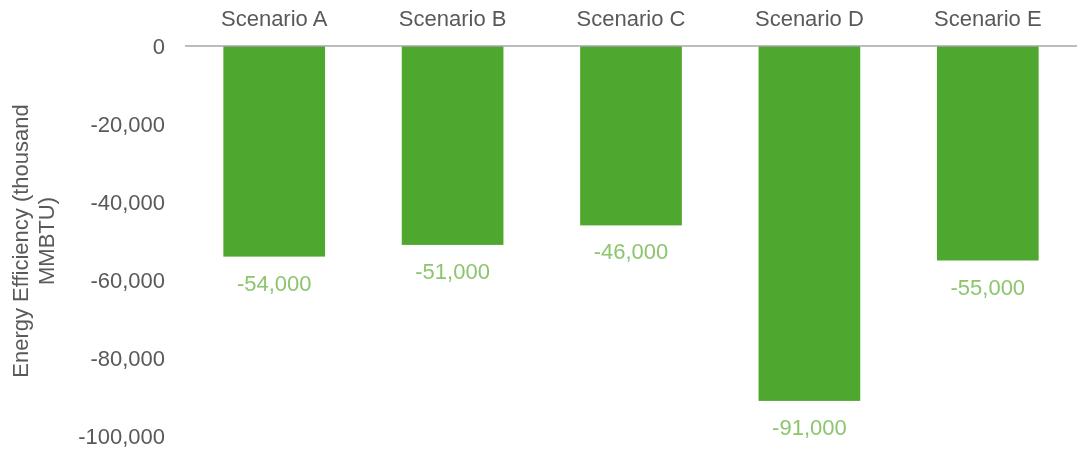  What do you see at coordinates (127, 124) in the screenshot?
I see `y-tick-label: -20,000` at bounding box center [127, 124].